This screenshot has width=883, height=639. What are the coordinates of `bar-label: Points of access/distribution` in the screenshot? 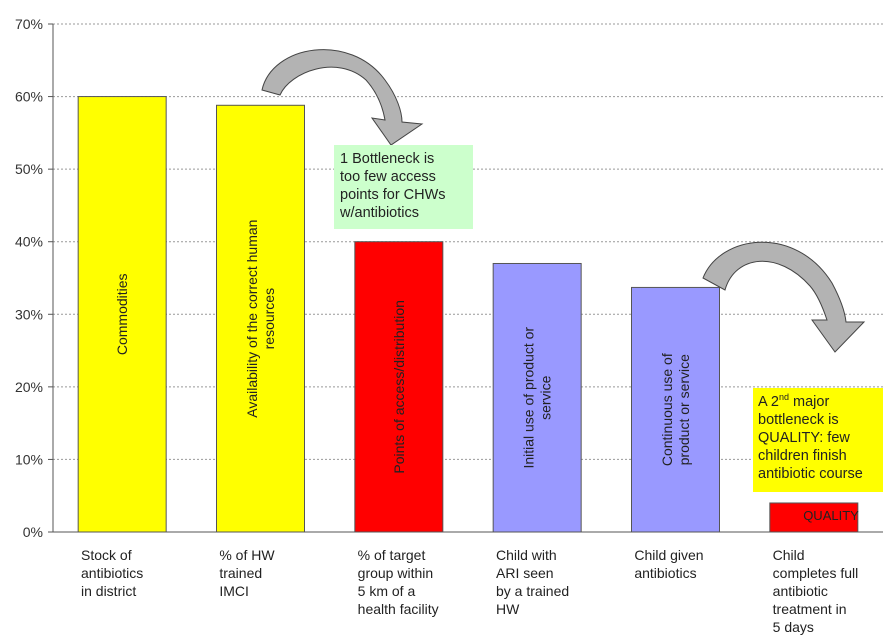 It's located at (399, 387).